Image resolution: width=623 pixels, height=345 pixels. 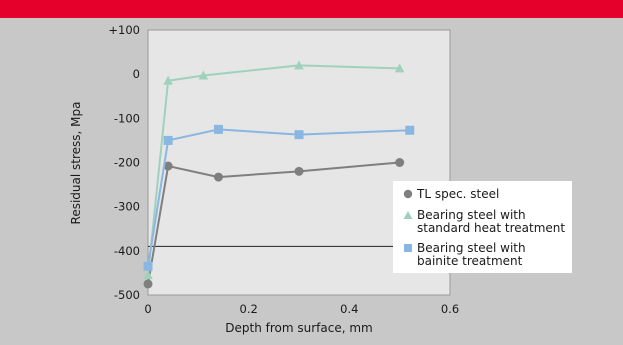 I want to click on x-tick-label: 0.2, so click(x=249, y=309).